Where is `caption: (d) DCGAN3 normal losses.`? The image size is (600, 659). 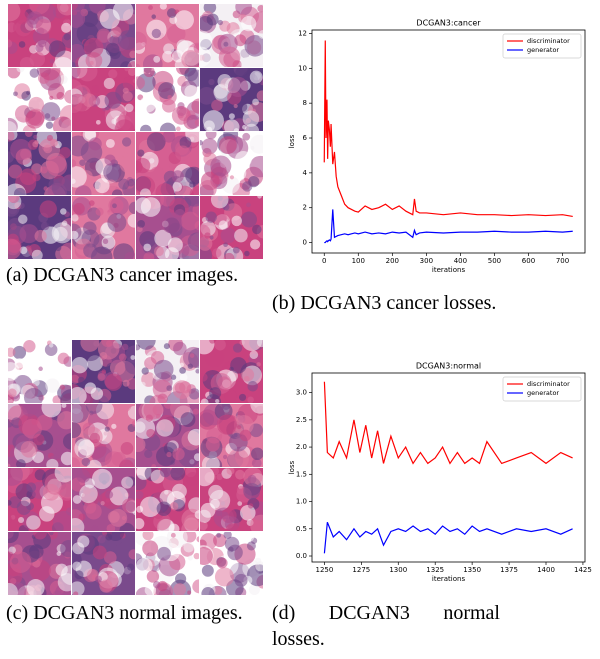 caption: (d) DCGAN3 normal losses. is located at coordinates (386, 626).